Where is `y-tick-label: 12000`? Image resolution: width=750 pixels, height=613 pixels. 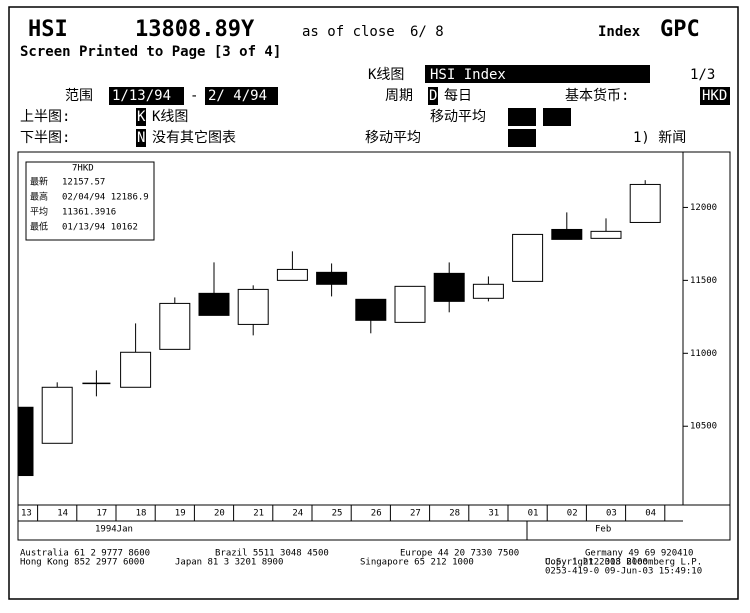
y-tick-label: 12000 is located at coordinates (703, 208).